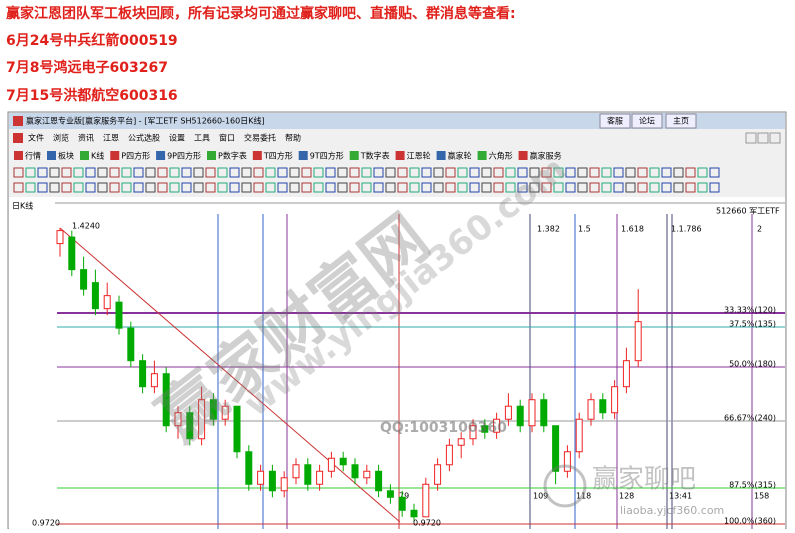 The width and height of the screenshot is (795, 533). What do you see at coordinates (327, 156) in the screenshot?
I see `toolbar-item: 9T四方形` at bounding box center [327, 156].